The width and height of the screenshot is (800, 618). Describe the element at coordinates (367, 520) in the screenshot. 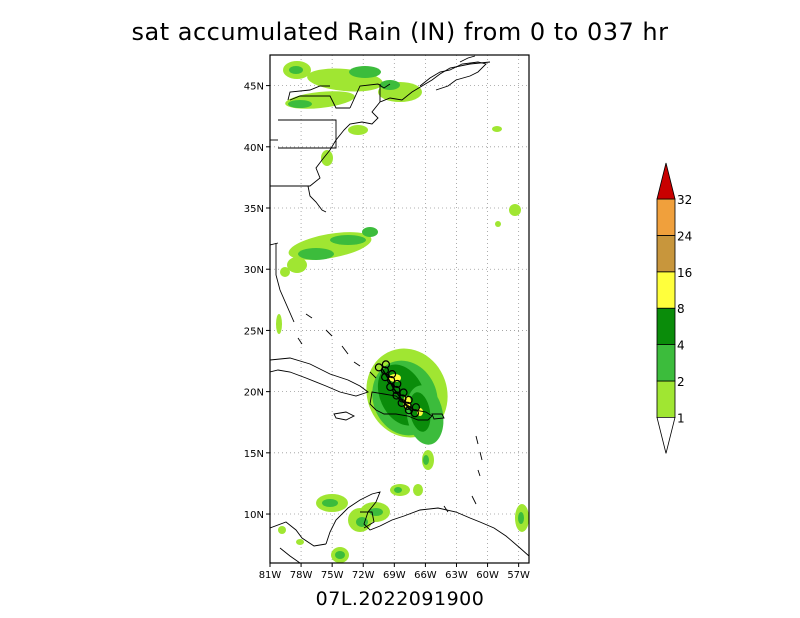

I see `lake-maracaibo` at that location.